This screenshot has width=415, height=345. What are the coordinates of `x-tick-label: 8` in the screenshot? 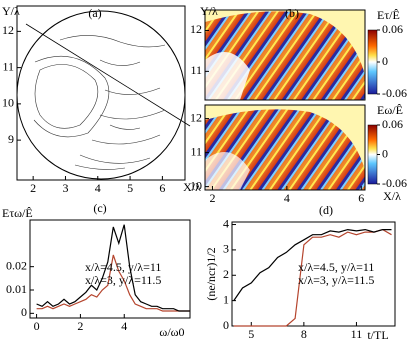 It's located at (304, 334).